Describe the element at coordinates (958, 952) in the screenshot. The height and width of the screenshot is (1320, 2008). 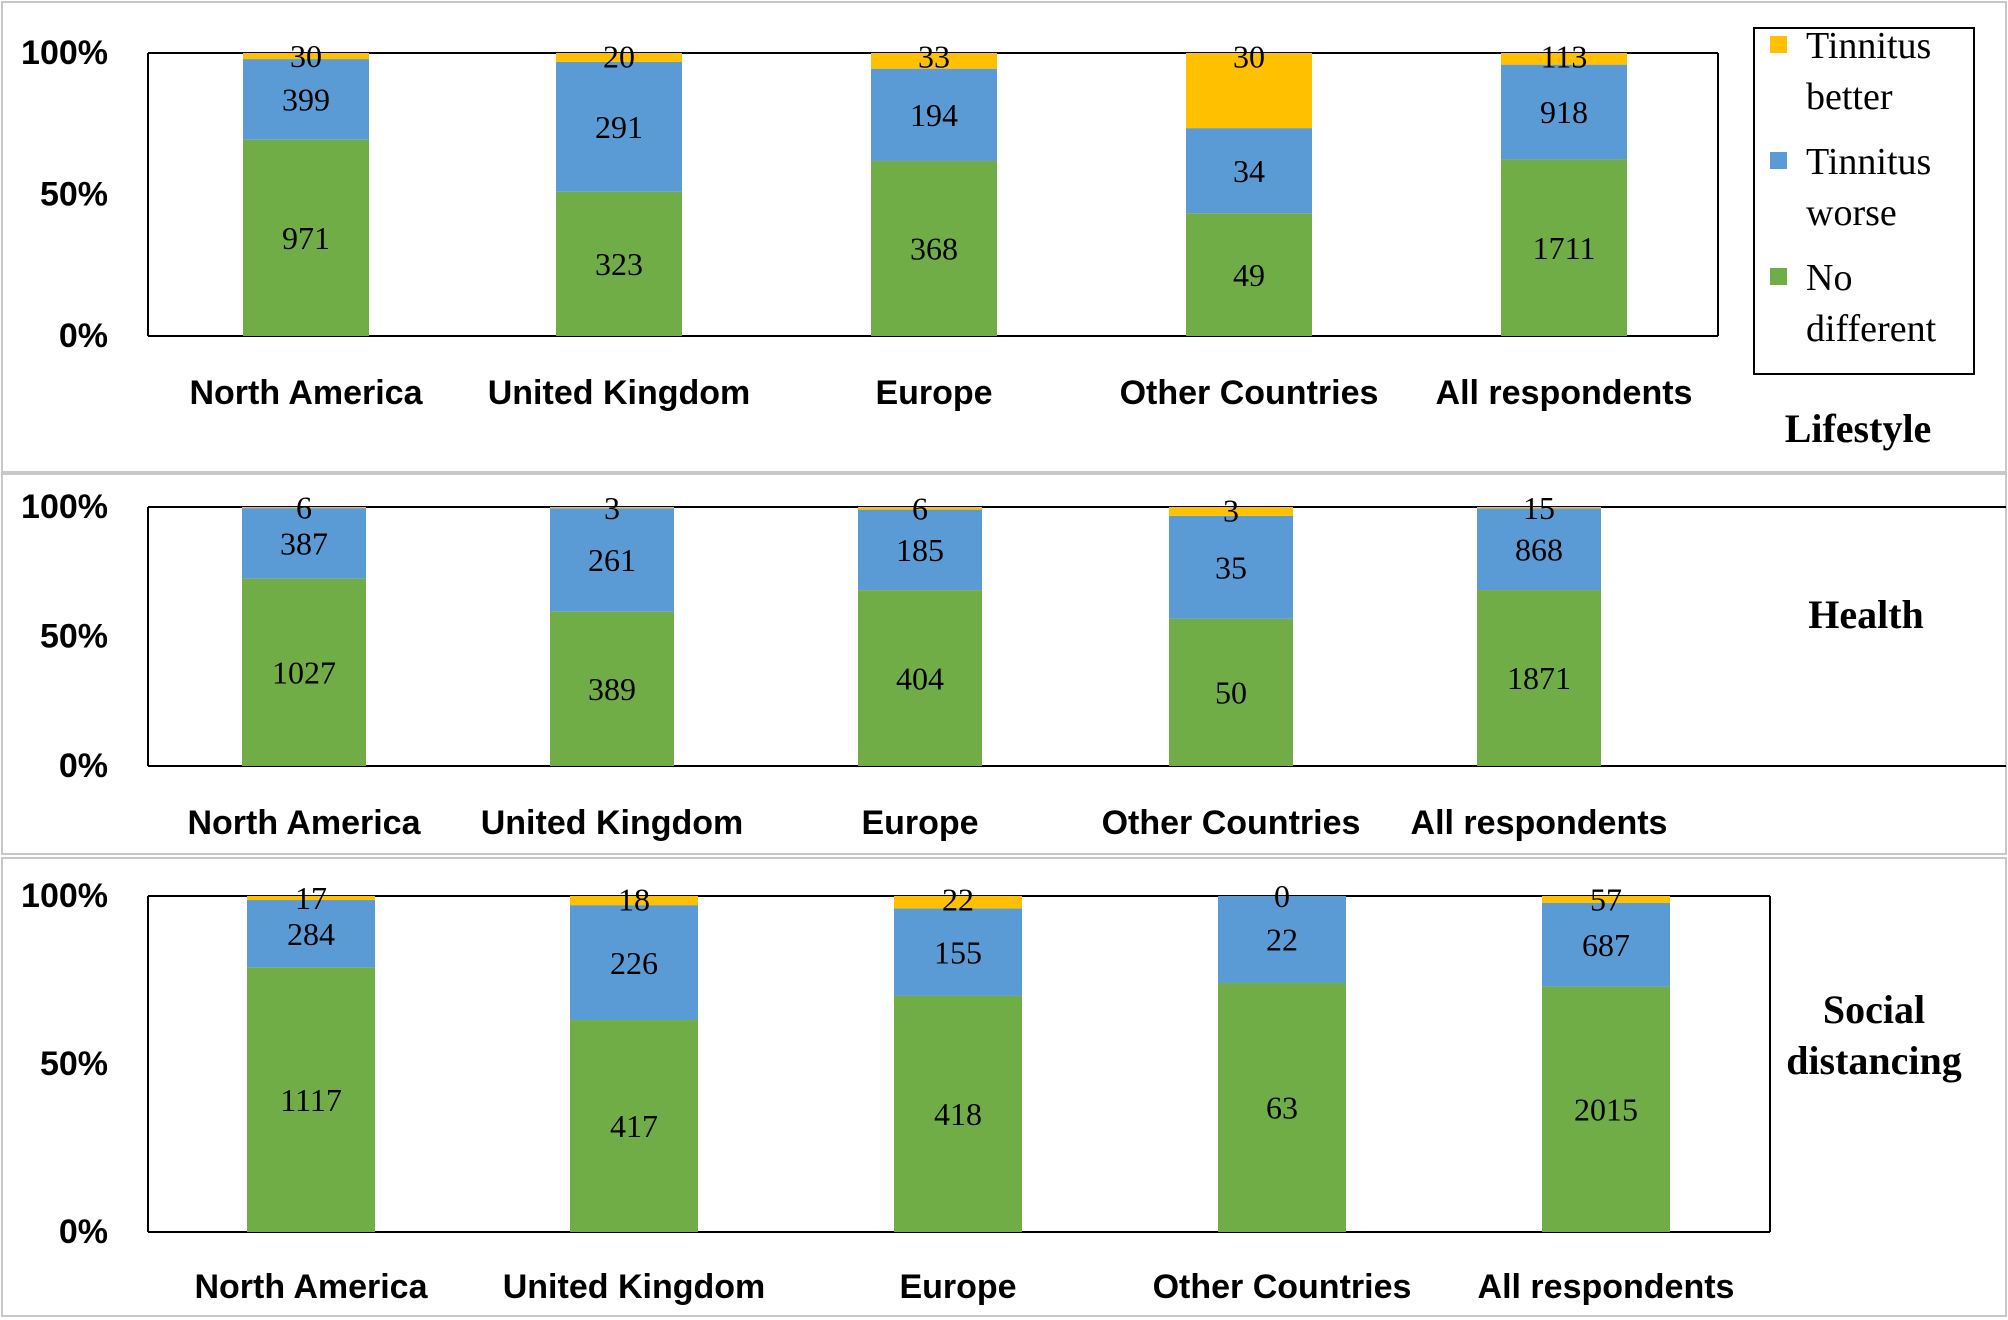
I see `data-label: 155` at that location.